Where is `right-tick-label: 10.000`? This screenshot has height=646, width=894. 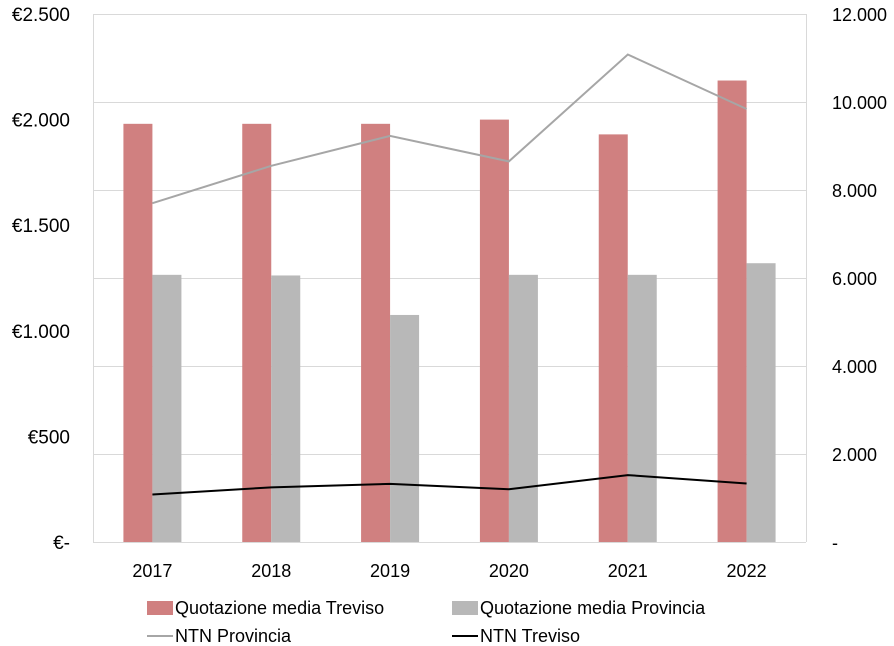 right-tick-label: 10.000 is located at coordinates (859, 103).